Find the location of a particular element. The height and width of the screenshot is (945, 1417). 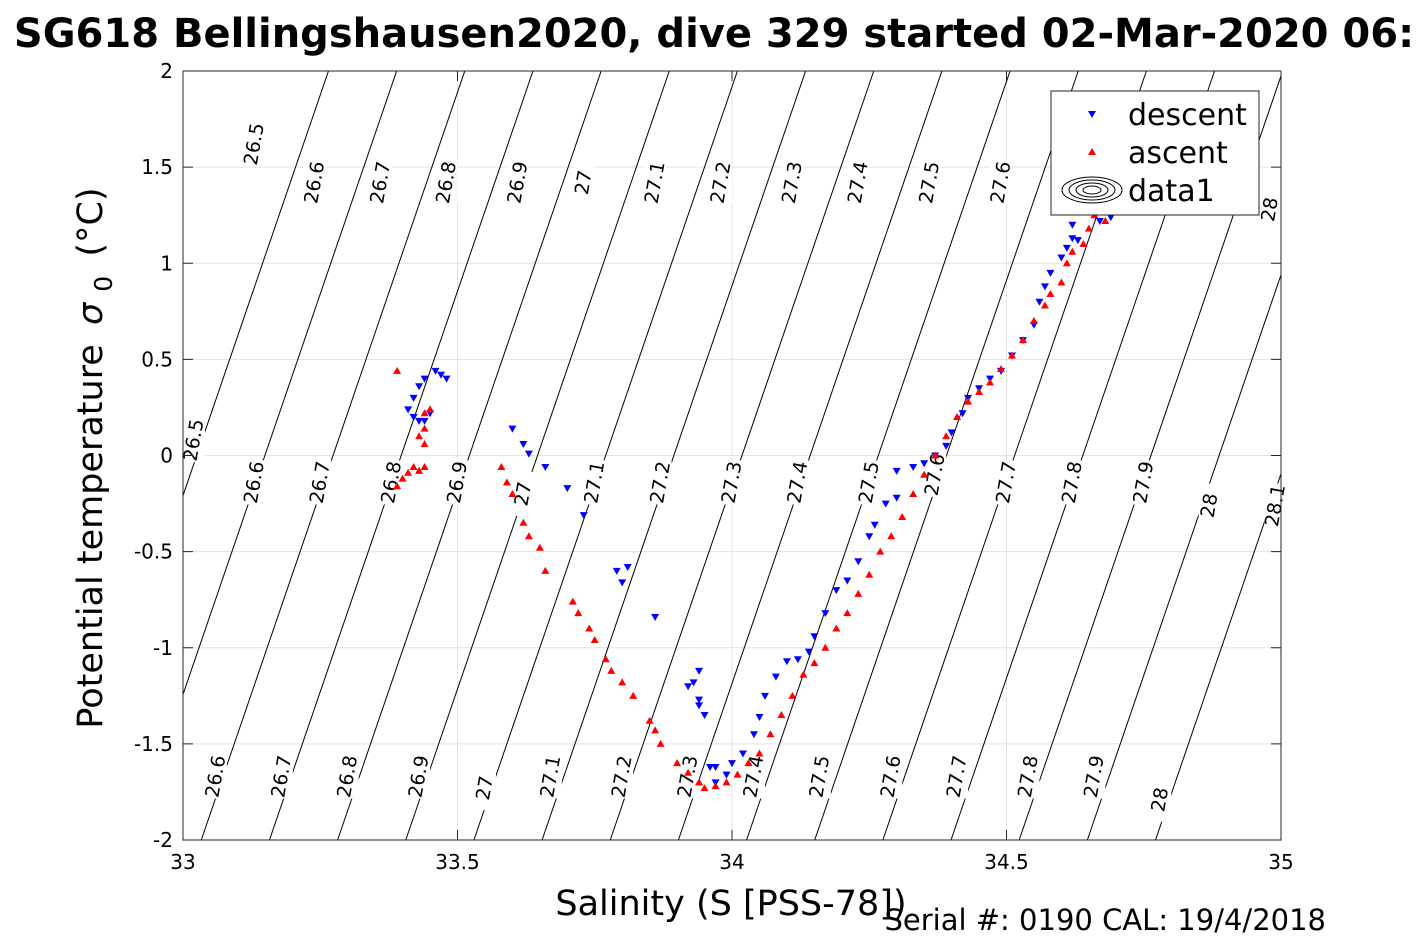

legend-contour-ring is located at coordinates (1092, 190).